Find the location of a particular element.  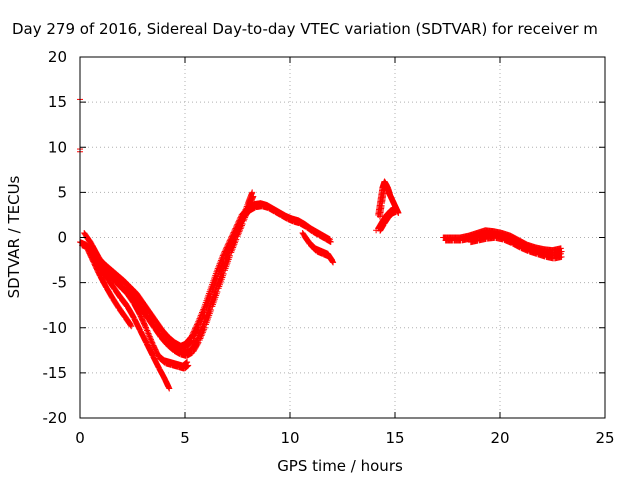

y-tick-label: 10 is located at coordinates (57, 147).